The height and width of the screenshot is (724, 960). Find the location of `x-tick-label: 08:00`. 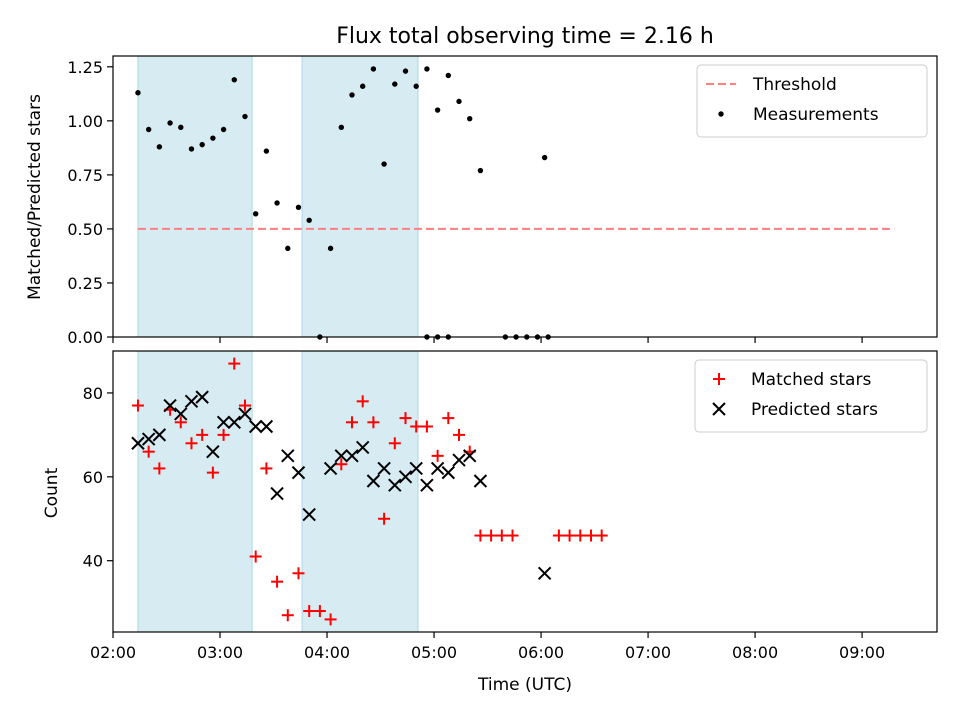

x-tick-label: 08:00 is located at coordinates (755, 652).